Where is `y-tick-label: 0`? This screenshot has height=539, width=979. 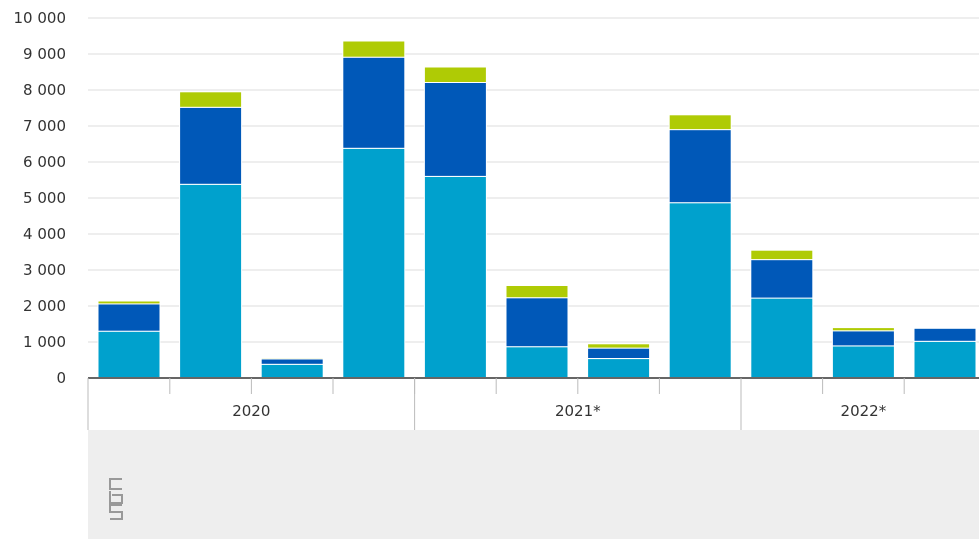 y-tick-label: 0 is located at coordinates (61, 378).